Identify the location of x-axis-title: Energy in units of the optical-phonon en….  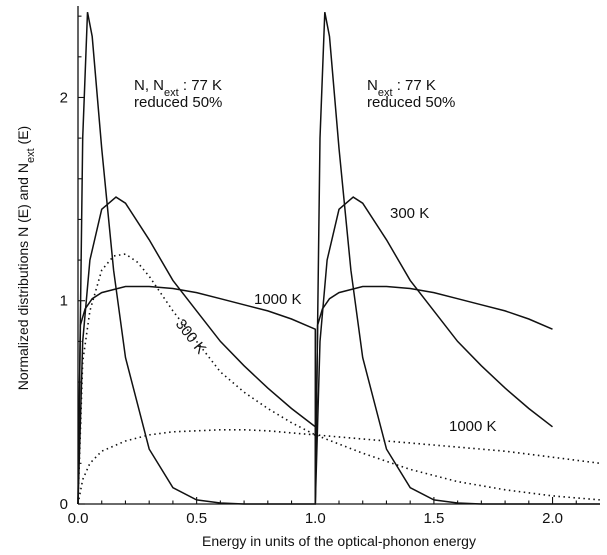
(339, 541).